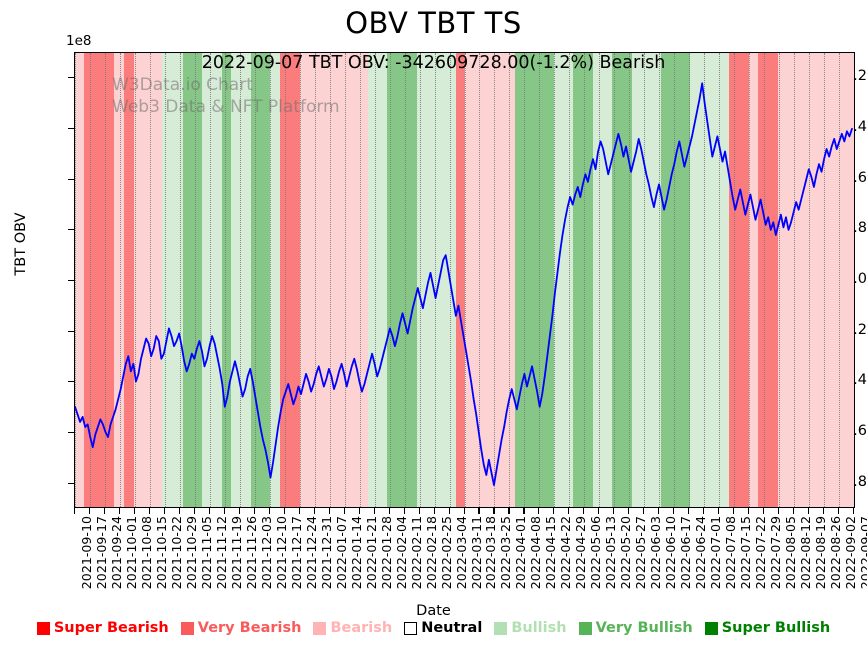 The image size is (867, 646). What do you see at coordinates (86, 553) in the screenshot?
I see `x-tick-label: 2021-09-10` at bounding box center [86, 553].